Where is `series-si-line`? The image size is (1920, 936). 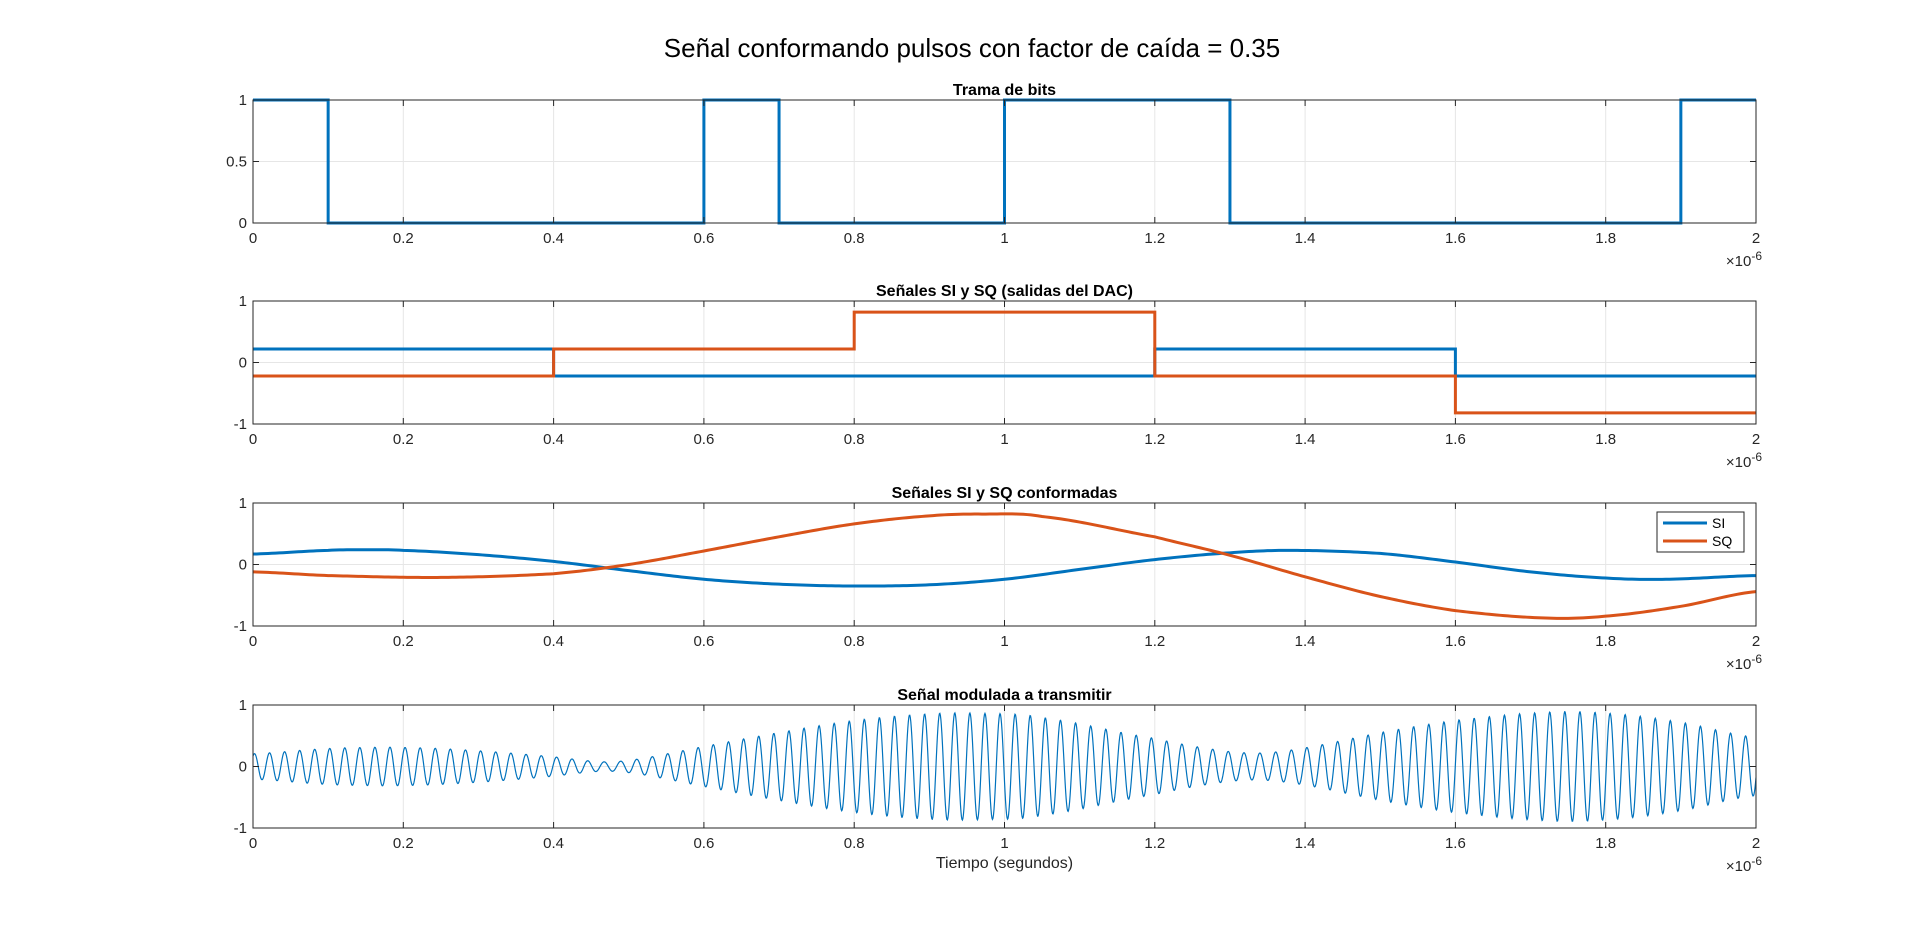
series-si-line is located at coordinates (1004, 568).